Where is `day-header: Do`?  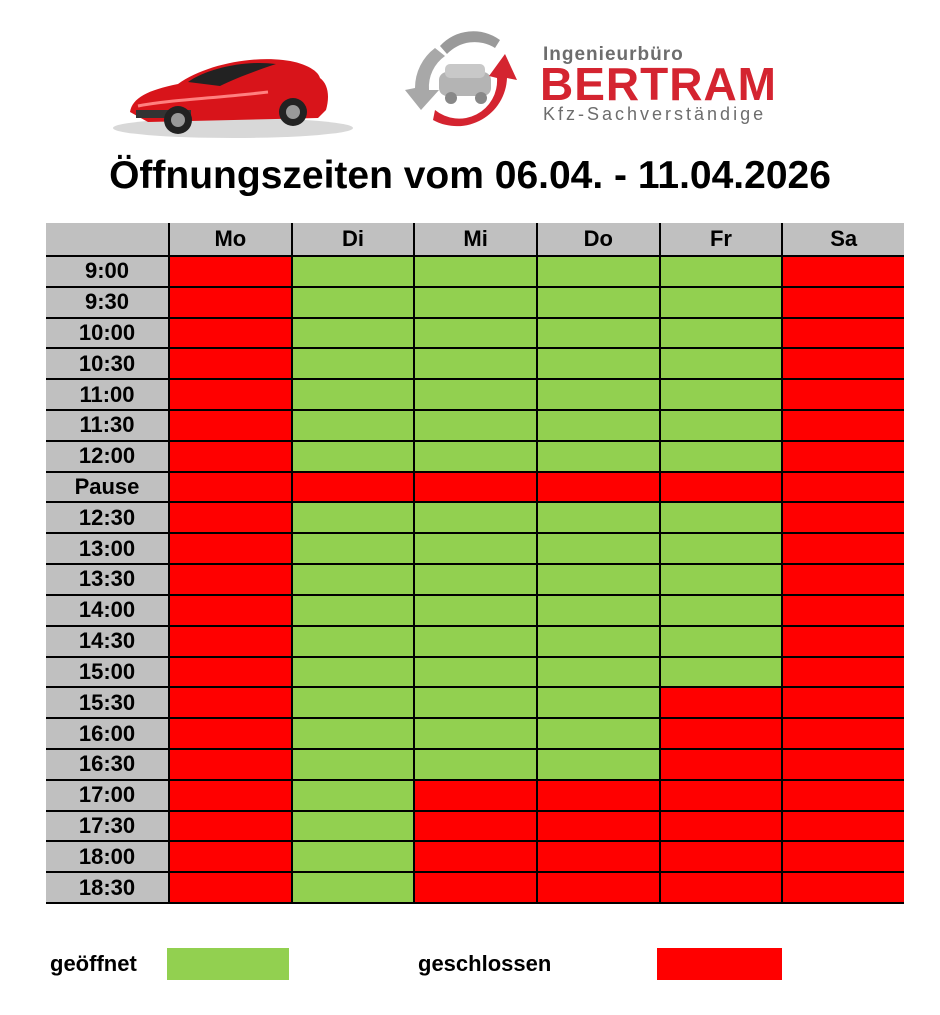
day-header: Do is located at coordinates (598, 239).